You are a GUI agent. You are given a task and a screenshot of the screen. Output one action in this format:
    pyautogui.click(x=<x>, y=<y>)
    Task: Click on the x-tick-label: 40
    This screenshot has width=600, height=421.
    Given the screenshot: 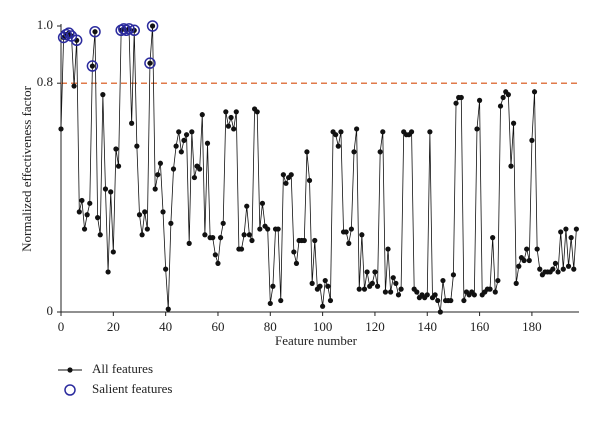 What is the action you would take?
    pyautogui.click(x=165, y=326)
    